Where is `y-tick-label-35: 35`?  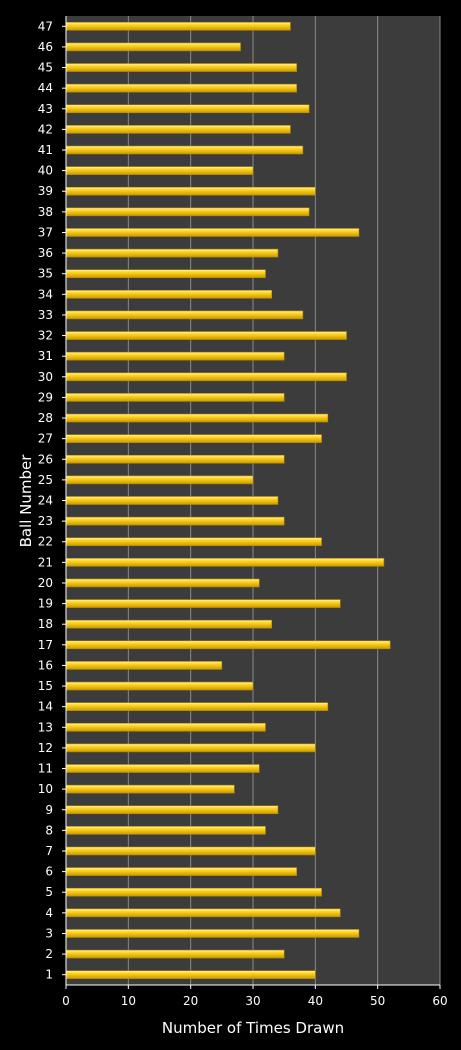 y-tick-label-35: 35 is located at coordinates (45, 274).